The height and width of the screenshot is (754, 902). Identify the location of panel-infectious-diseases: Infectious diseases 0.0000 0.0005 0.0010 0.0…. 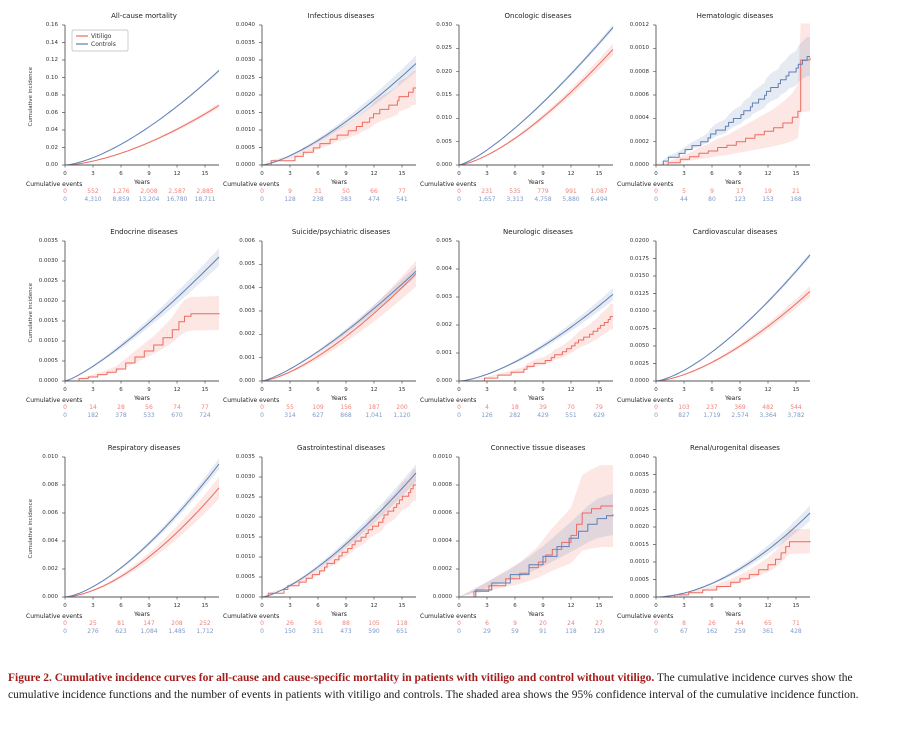
(321, 108).